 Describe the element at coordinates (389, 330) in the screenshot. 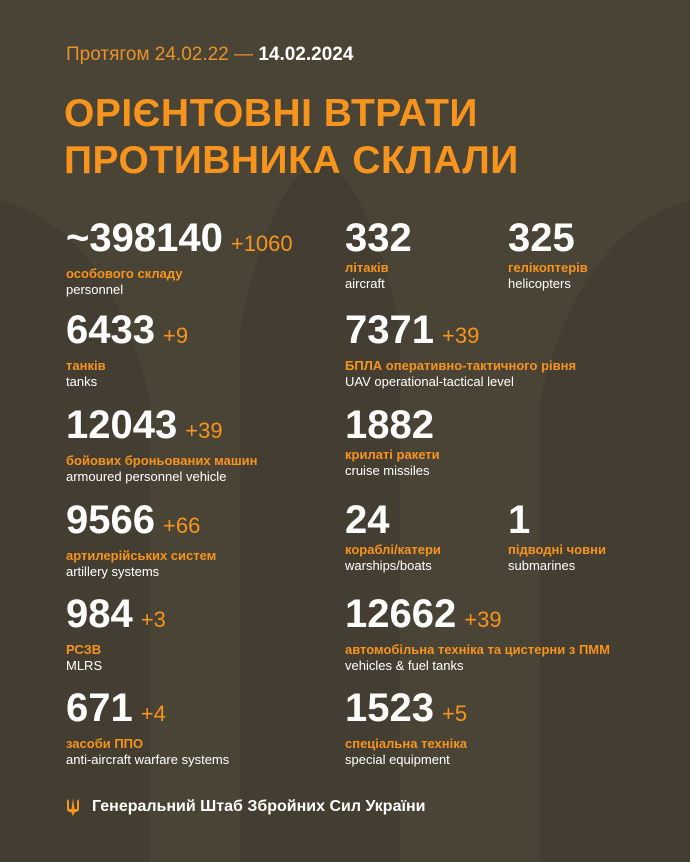

I see `stat-number: 7371` at that location.